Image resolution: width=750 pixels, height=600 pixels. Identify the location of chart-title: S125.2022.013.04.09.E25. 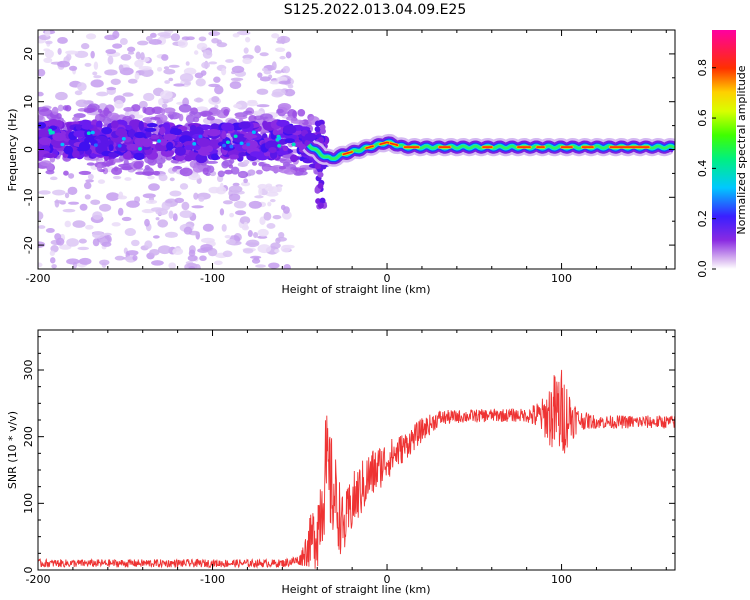
(375, 10).